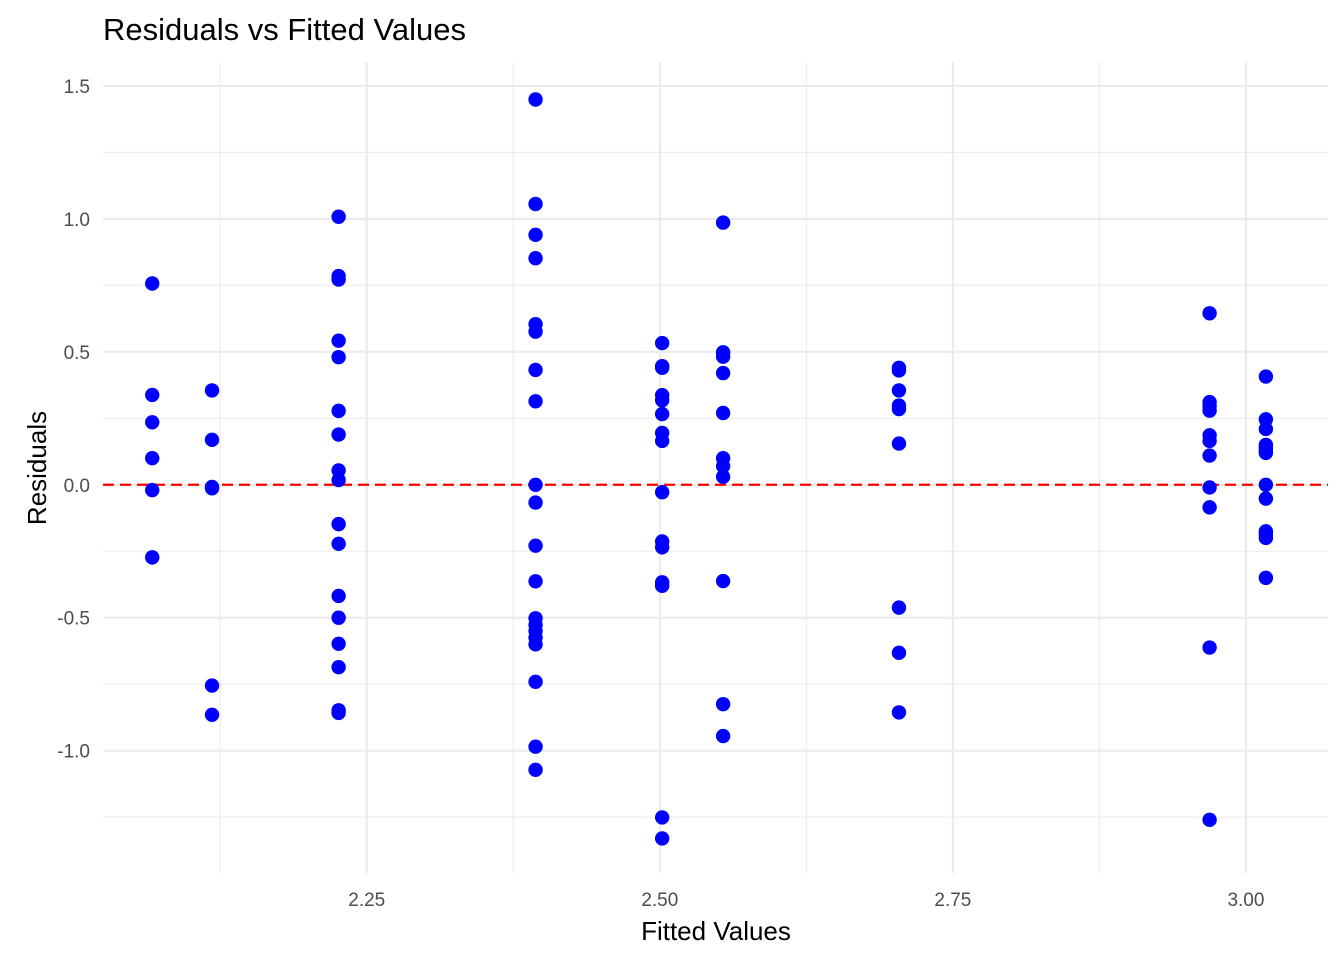 This screenshot has width=1344, height=960. I want to click on y-tick-label: 1.0, so click(77, 220).